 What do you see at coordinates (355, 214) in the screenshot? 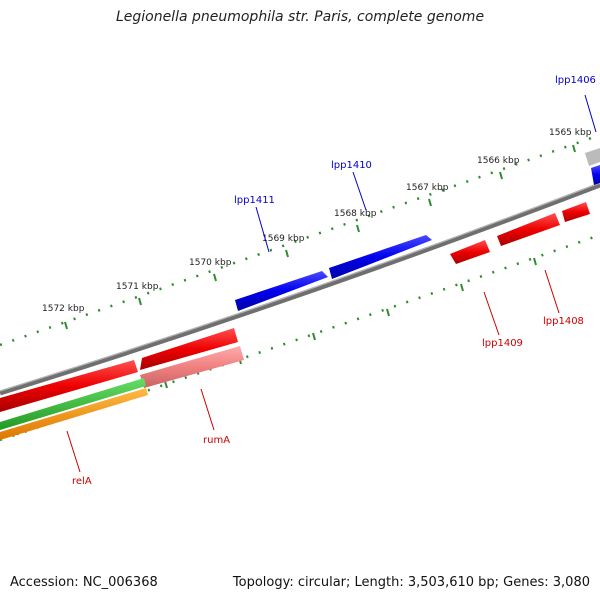
I see `tick-label: 1568 kbp` at bounding box center [355, 214].